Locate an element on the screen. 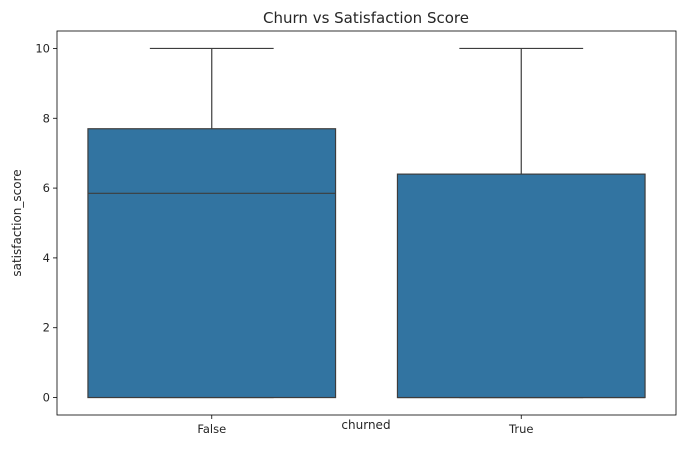  x-tick-label: True is located at coordinates (520, 429).